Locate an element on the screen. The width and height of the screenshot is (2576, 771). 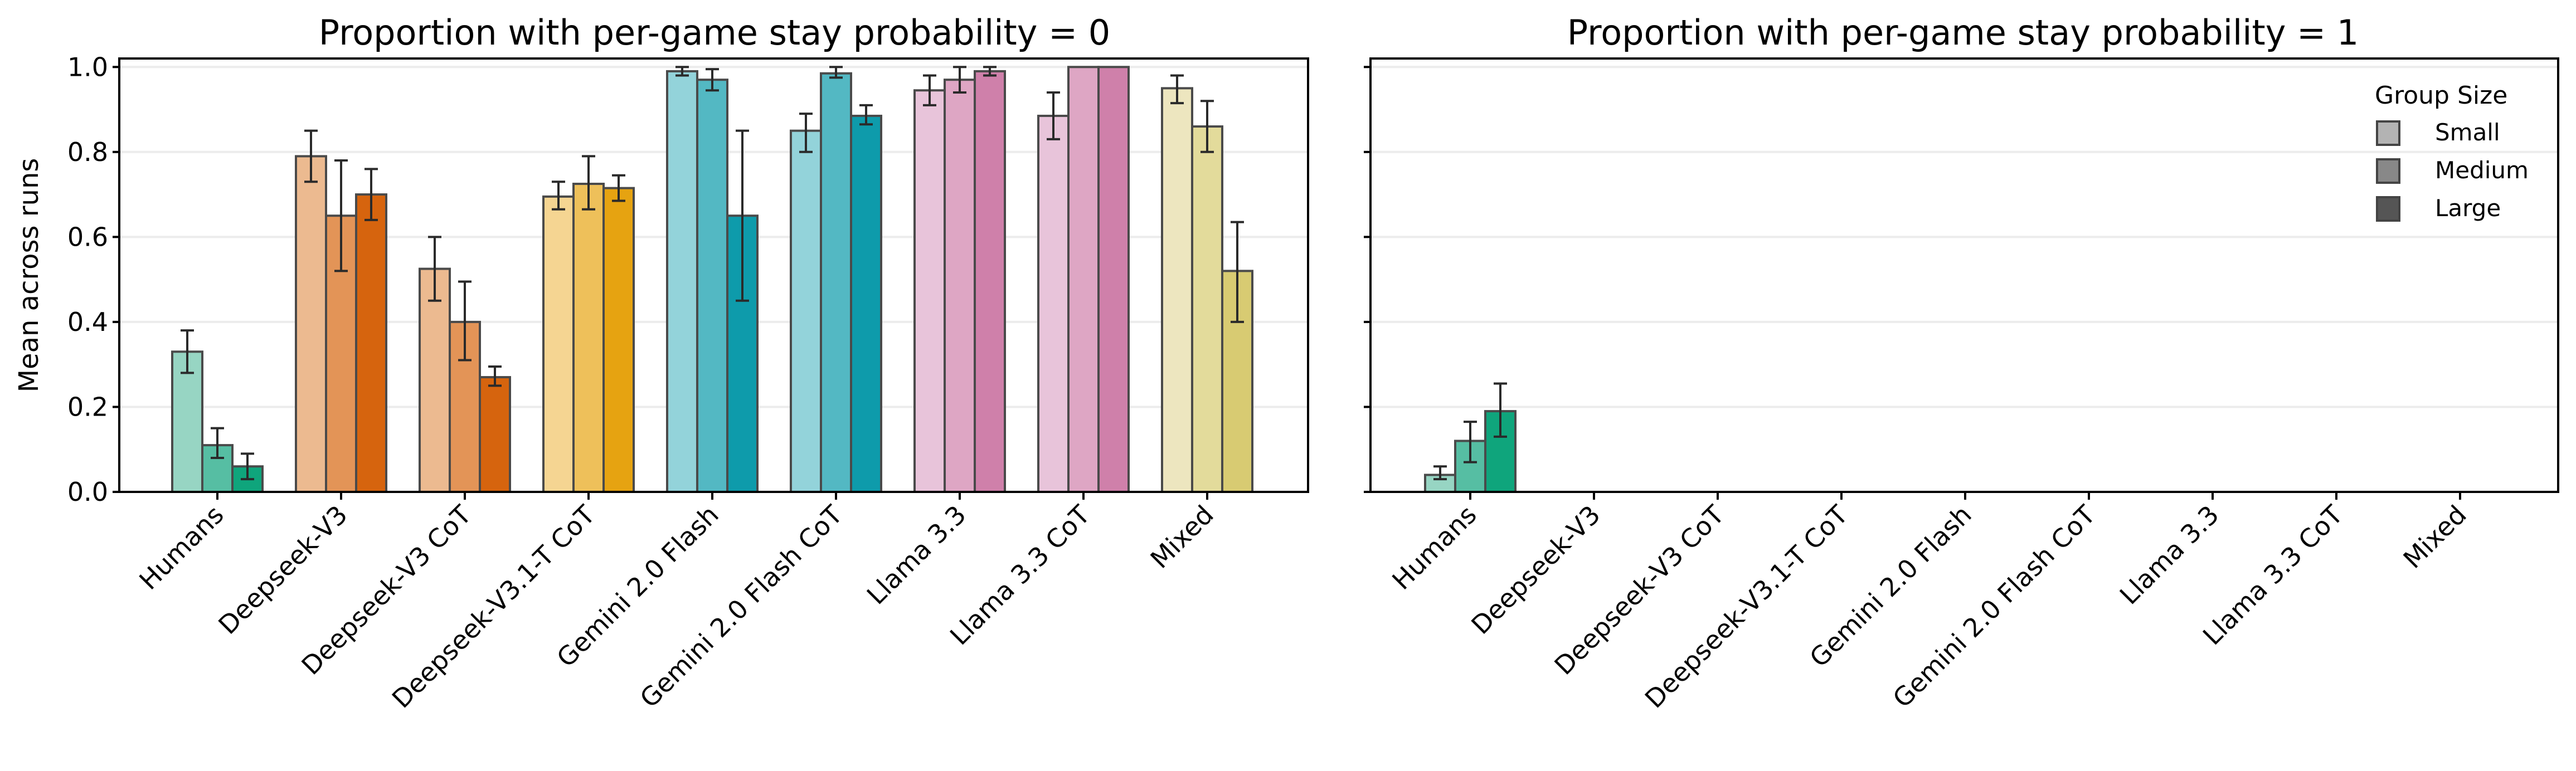
legend-label-small: Small is located at coordinates (2467, 132).